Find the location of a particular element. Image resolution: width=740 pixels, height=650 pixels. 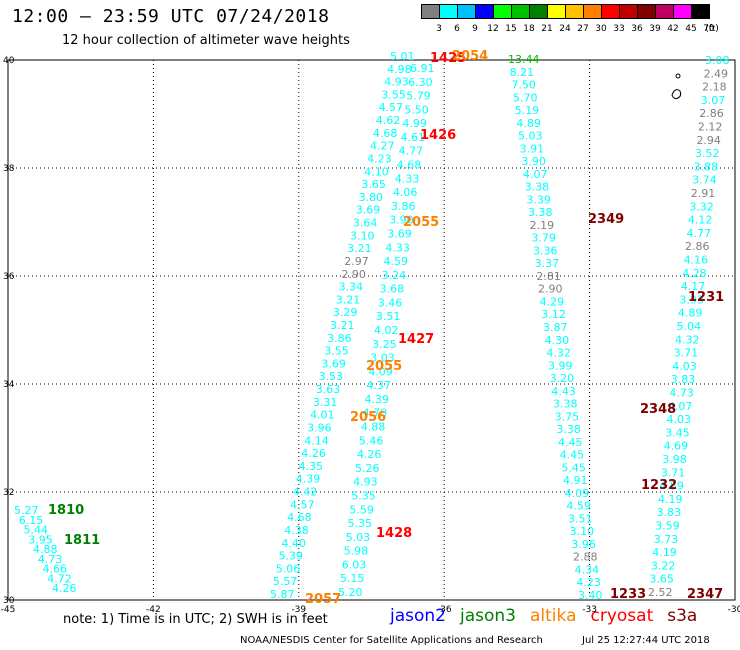

swh-value: 2.81 is located at coordinates (548, 276).